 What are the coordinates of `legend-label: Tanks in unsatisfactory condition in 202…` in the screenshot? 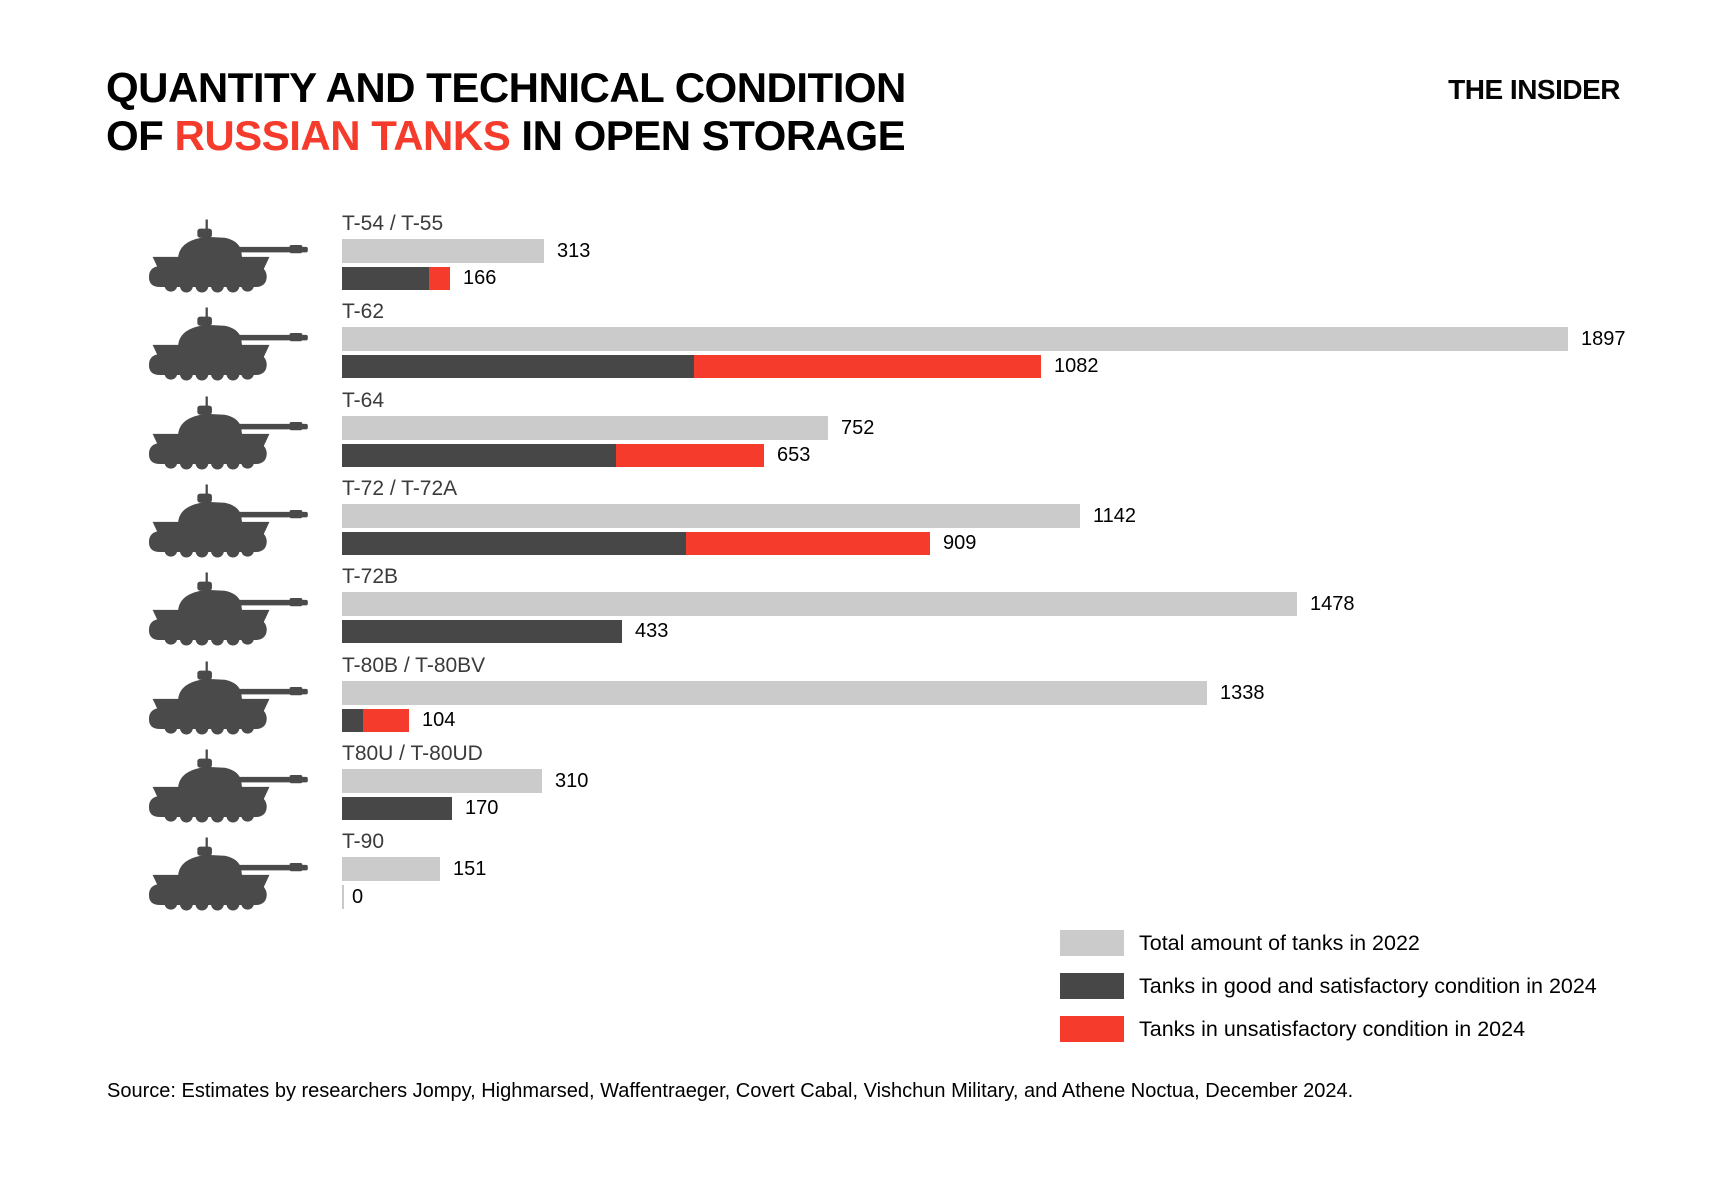 It's located at (1332, 1028).